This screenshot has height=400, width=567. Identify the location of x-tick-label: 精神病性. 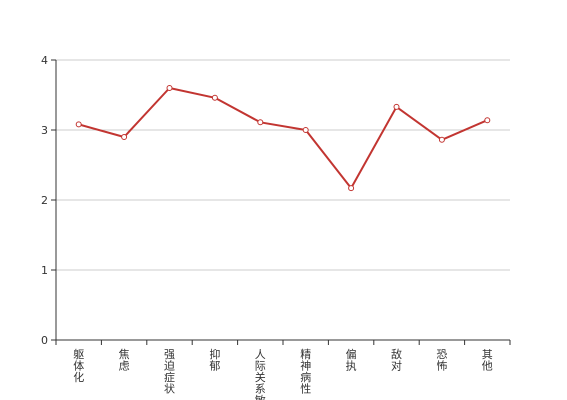
(305, 372).